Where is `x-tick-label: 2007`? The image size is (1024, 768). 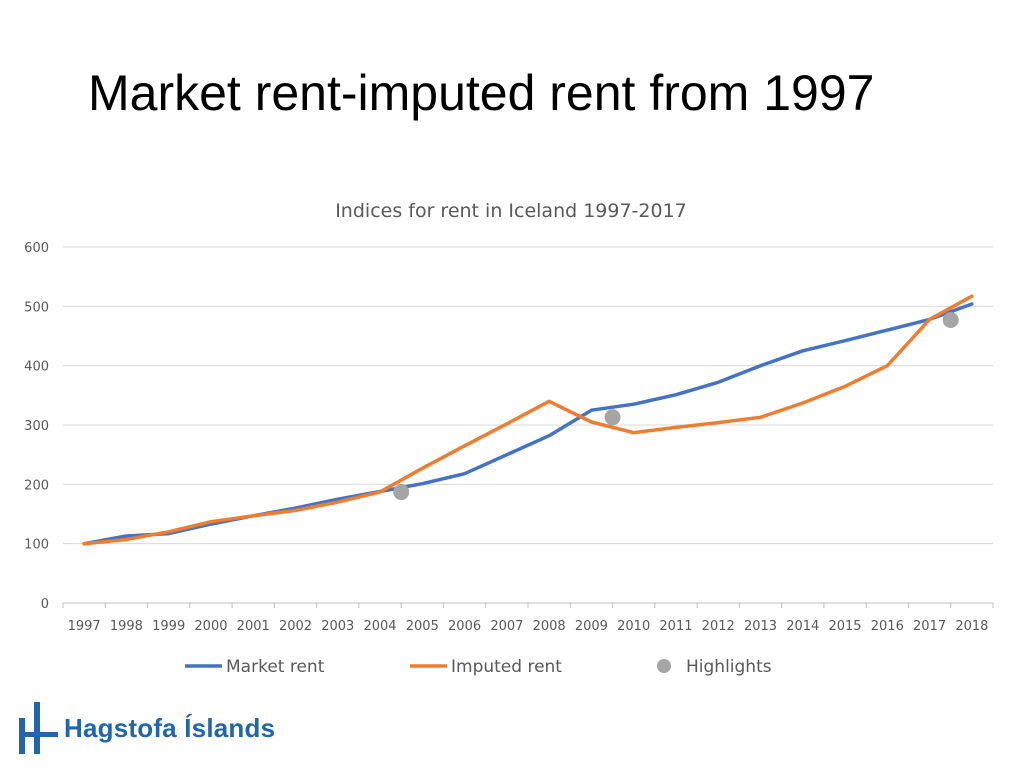 x-tick-label: 2007 is located at coordinates (506, 626).